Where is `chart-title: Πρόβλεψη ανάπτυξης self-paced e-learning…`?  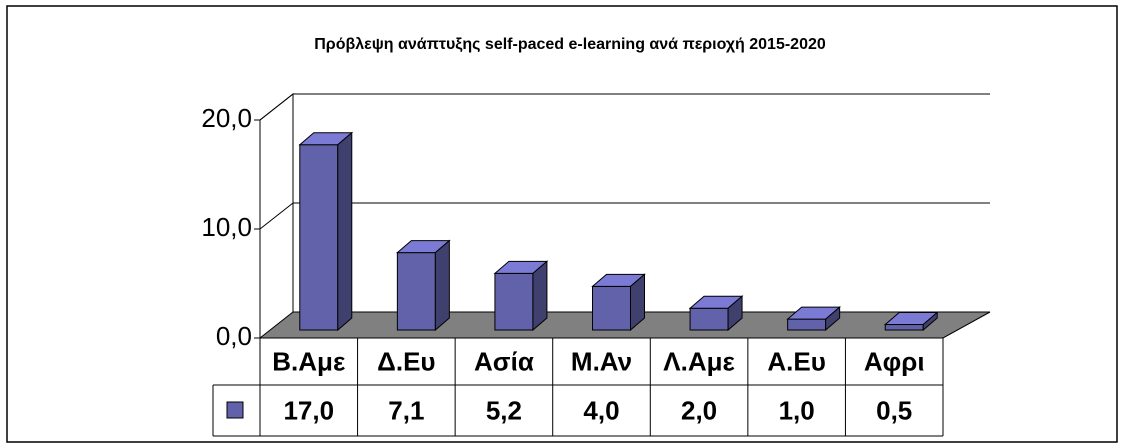 chart-title: Πρόβλεψη ανάπτυξης self-paced e-learning… is located at coordinates (570, 44).